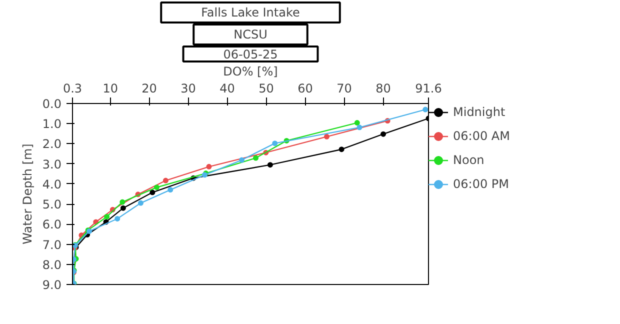 Image resolution: width=620 pixels, height=324 pixels. Describe the element at coordinates (481, 184) in the screenshot. I see `legend-label: 06:00 PM` at that location.